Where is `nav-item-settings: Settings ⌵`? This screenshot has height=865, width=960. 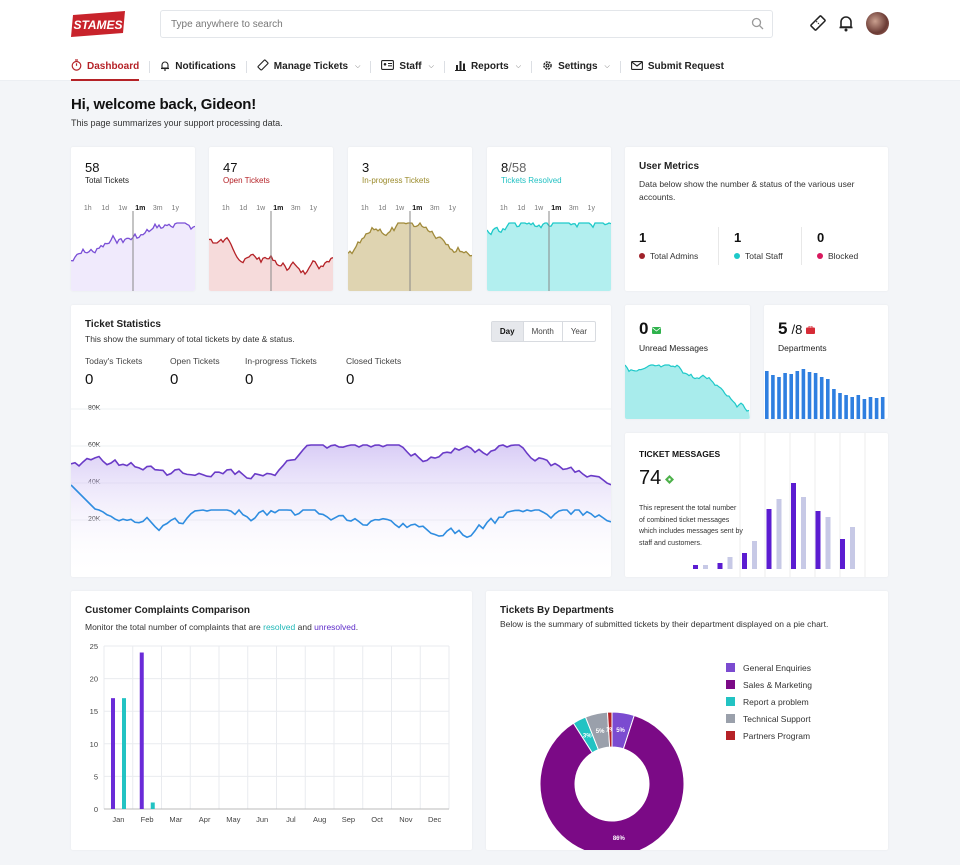
nav-item-settings: Settings ⌵ is located at coordinates (576, 66).